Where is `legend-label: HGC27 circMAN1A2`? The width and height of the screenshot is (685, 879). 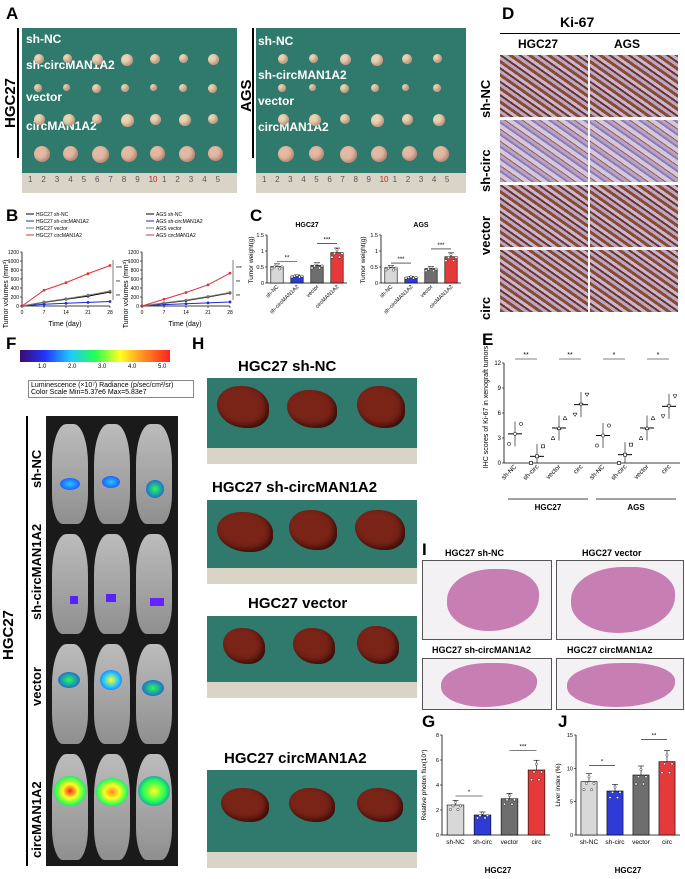
legend-label: HGC27 circMAN1A2 is located at coordinates (59, 236).